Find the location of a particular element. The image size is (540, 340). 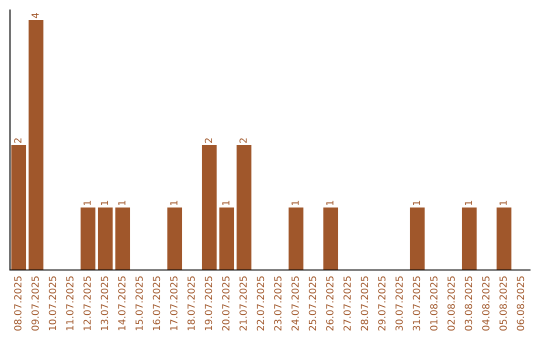

x-tick-label: 12.07.2025 is located at coordinates (87, 303).